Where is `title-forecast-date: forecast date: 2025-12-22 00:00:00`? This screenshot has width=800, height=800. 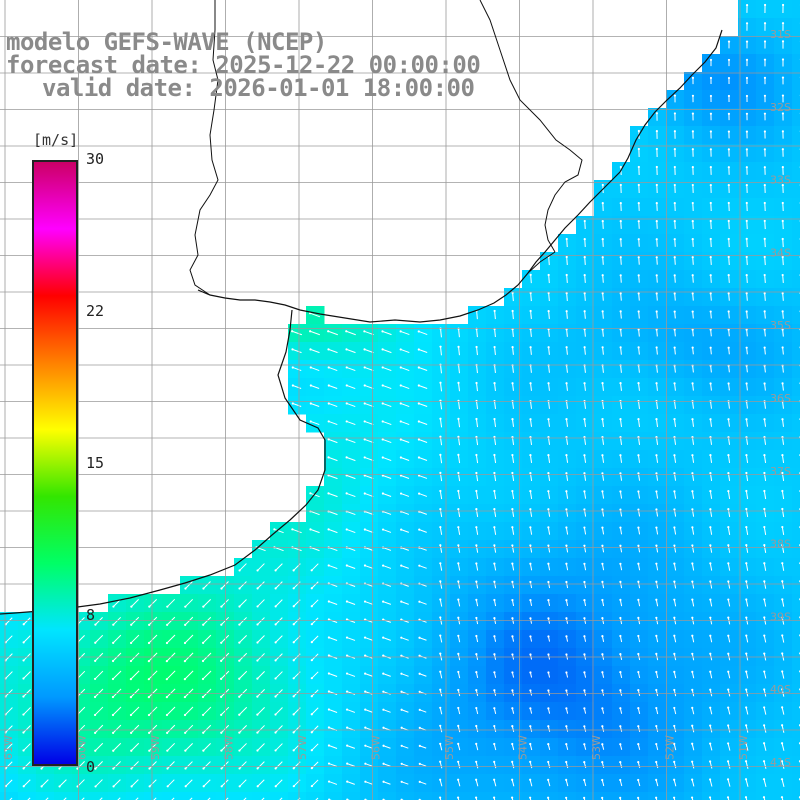 title-forecast-date: forecast date: 2025-12-22 00:00:00 is located at coordinates (243, 65).